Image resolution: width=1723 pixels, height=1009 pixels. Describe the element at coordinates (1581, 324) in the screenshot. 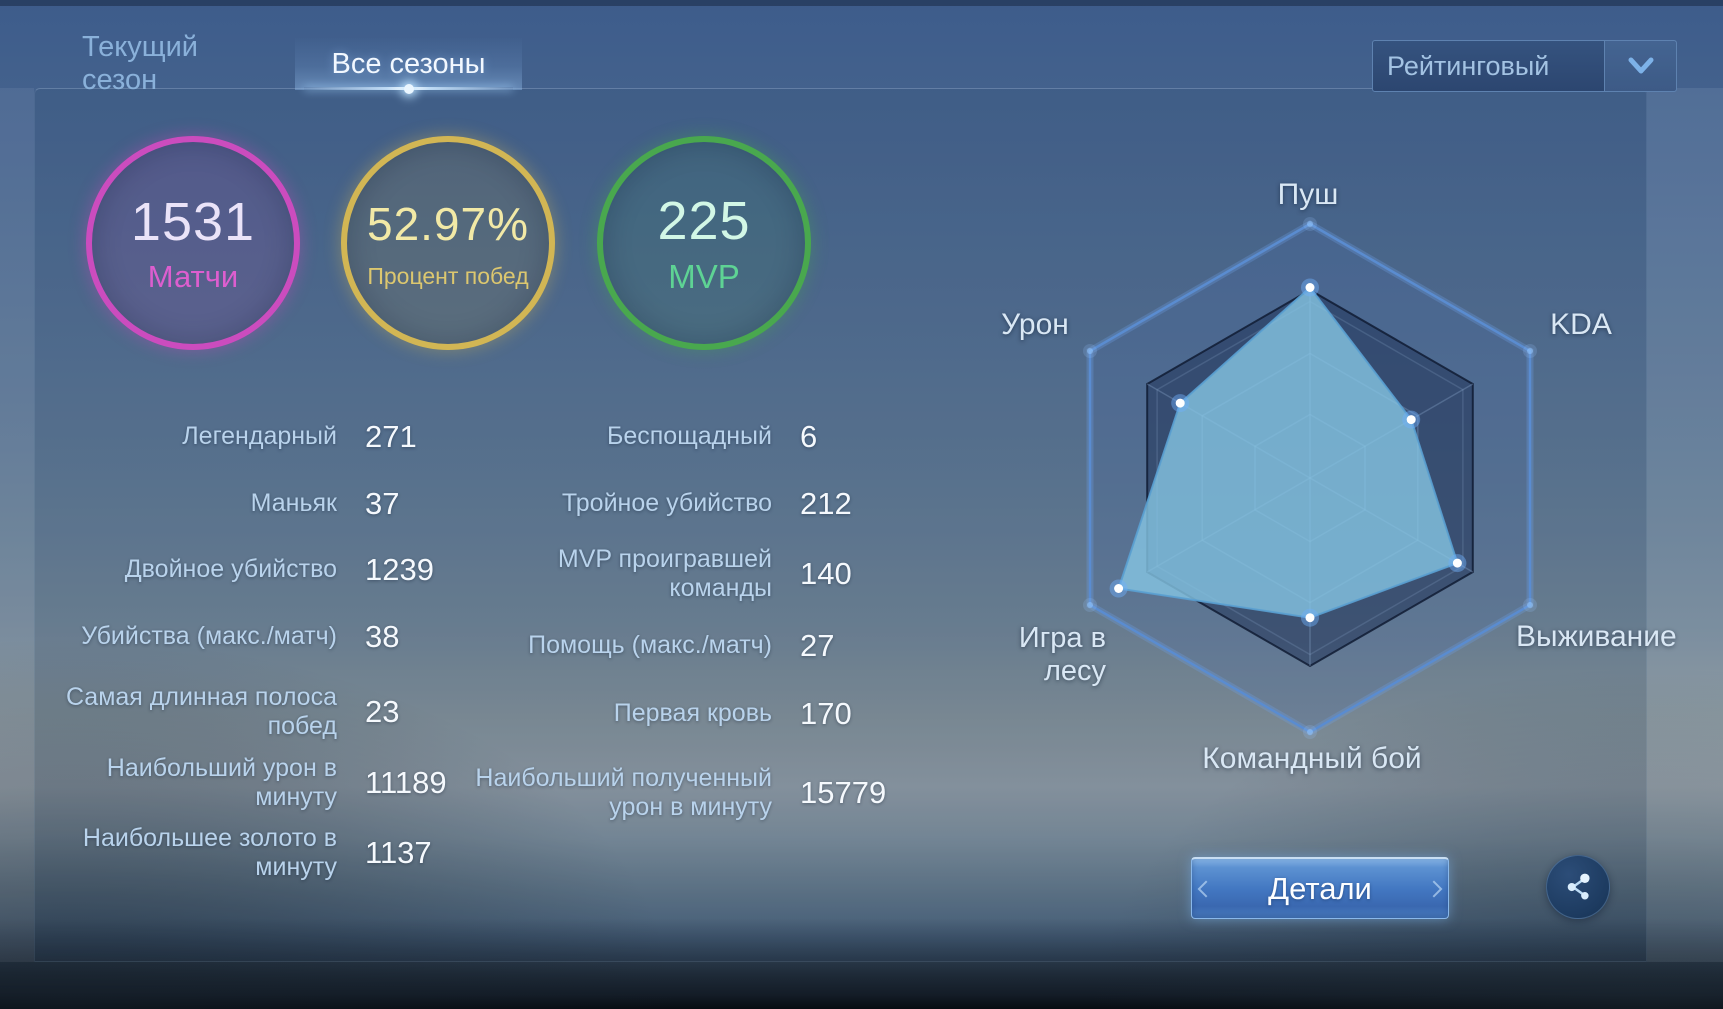

I see `radar-axis-label-kda: KDA` at that location.